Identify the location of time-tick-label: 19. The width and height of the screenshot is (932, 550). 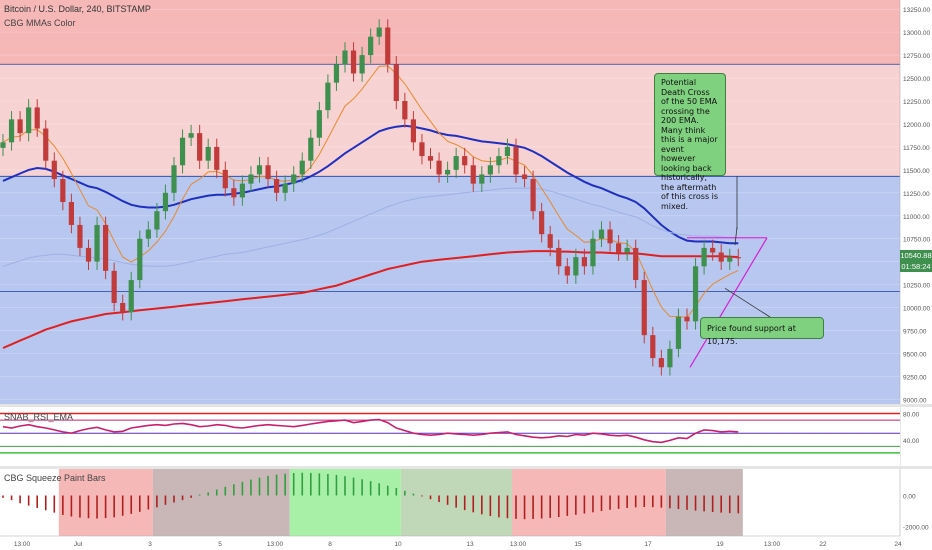
(720, 544).